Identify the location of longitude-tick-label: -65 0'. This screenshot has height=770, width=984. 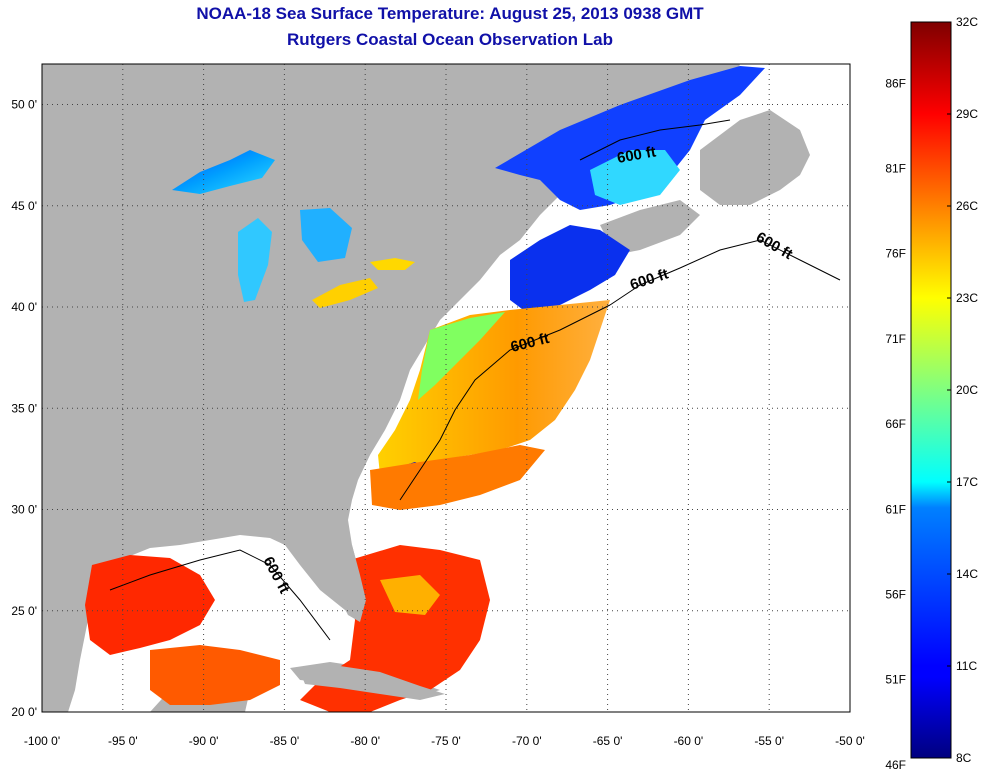
(608, 741).